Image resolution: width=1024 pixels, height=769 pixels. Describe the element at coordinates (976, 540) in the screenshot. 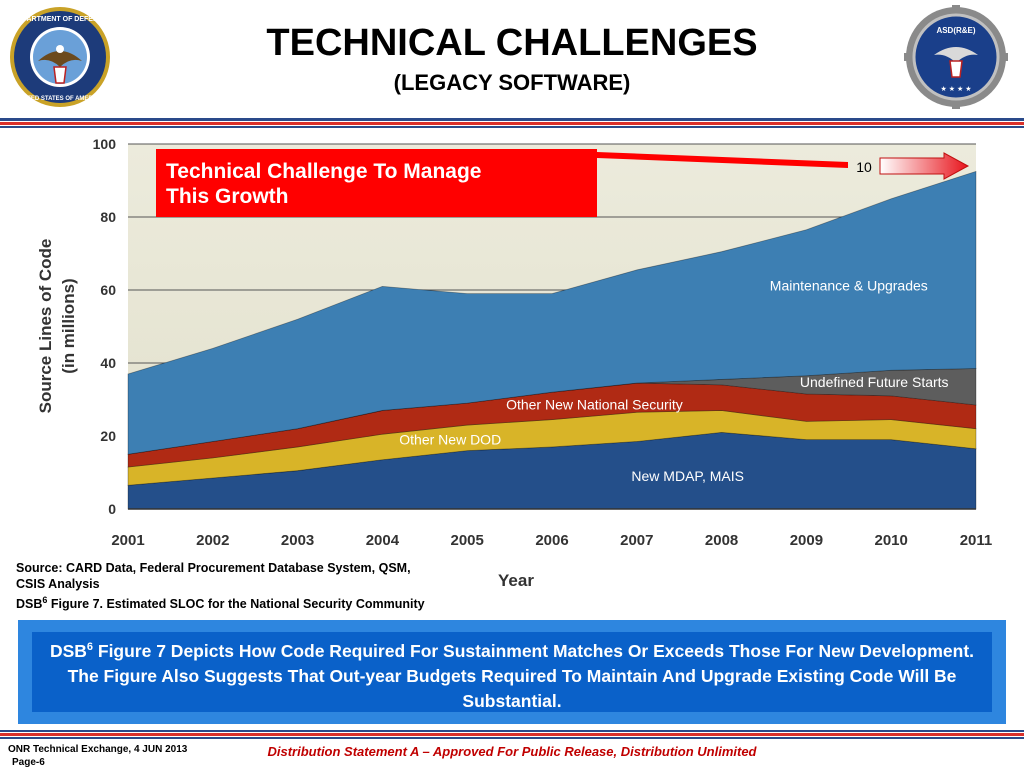

I see `x-tick-label: 2011` at that location.